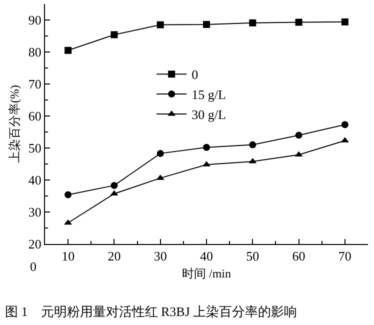 Image resolution: width=374 pixels, height=325 pixels. Describe the element at coordinates (209, 94) in the screenshot. I see `legend-label: 15 g/L` at that location.